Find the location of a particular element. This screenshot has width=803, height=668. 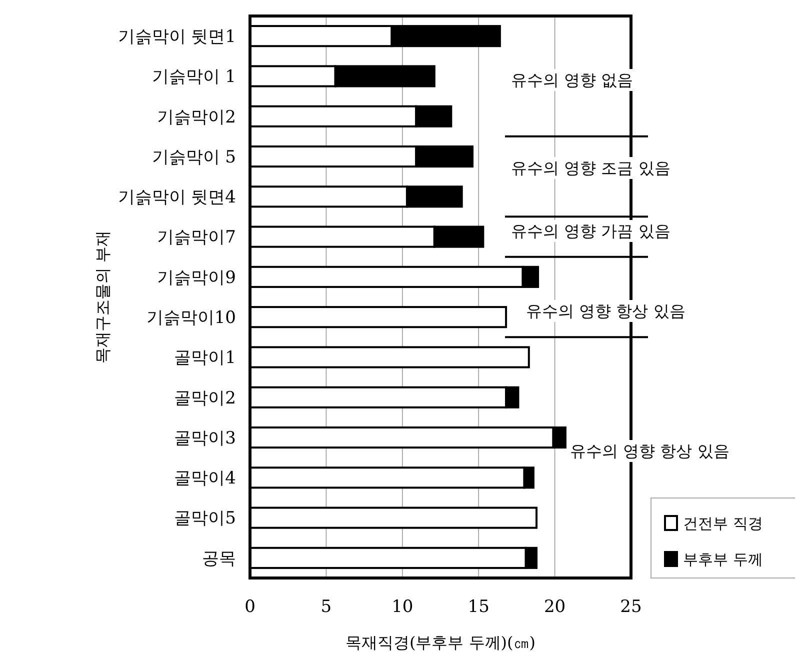

y-tick-label: 기슭막이 뒷면4 is located at coordinates (177, 198).